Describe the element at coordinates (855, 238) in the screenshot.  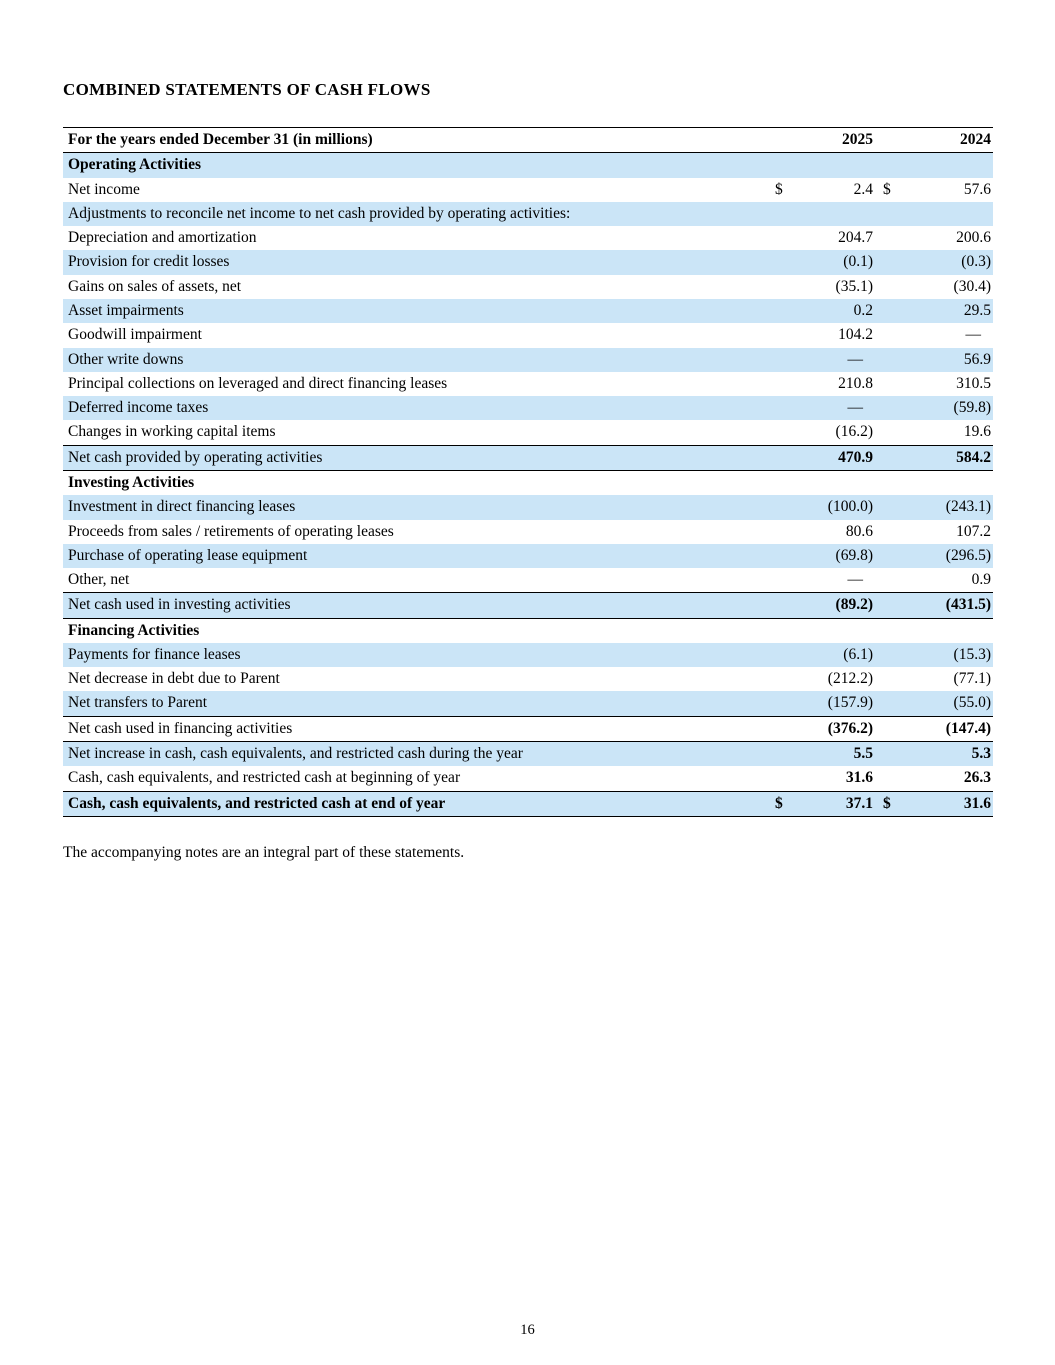
I see `value-2025: 204.7` at that location.